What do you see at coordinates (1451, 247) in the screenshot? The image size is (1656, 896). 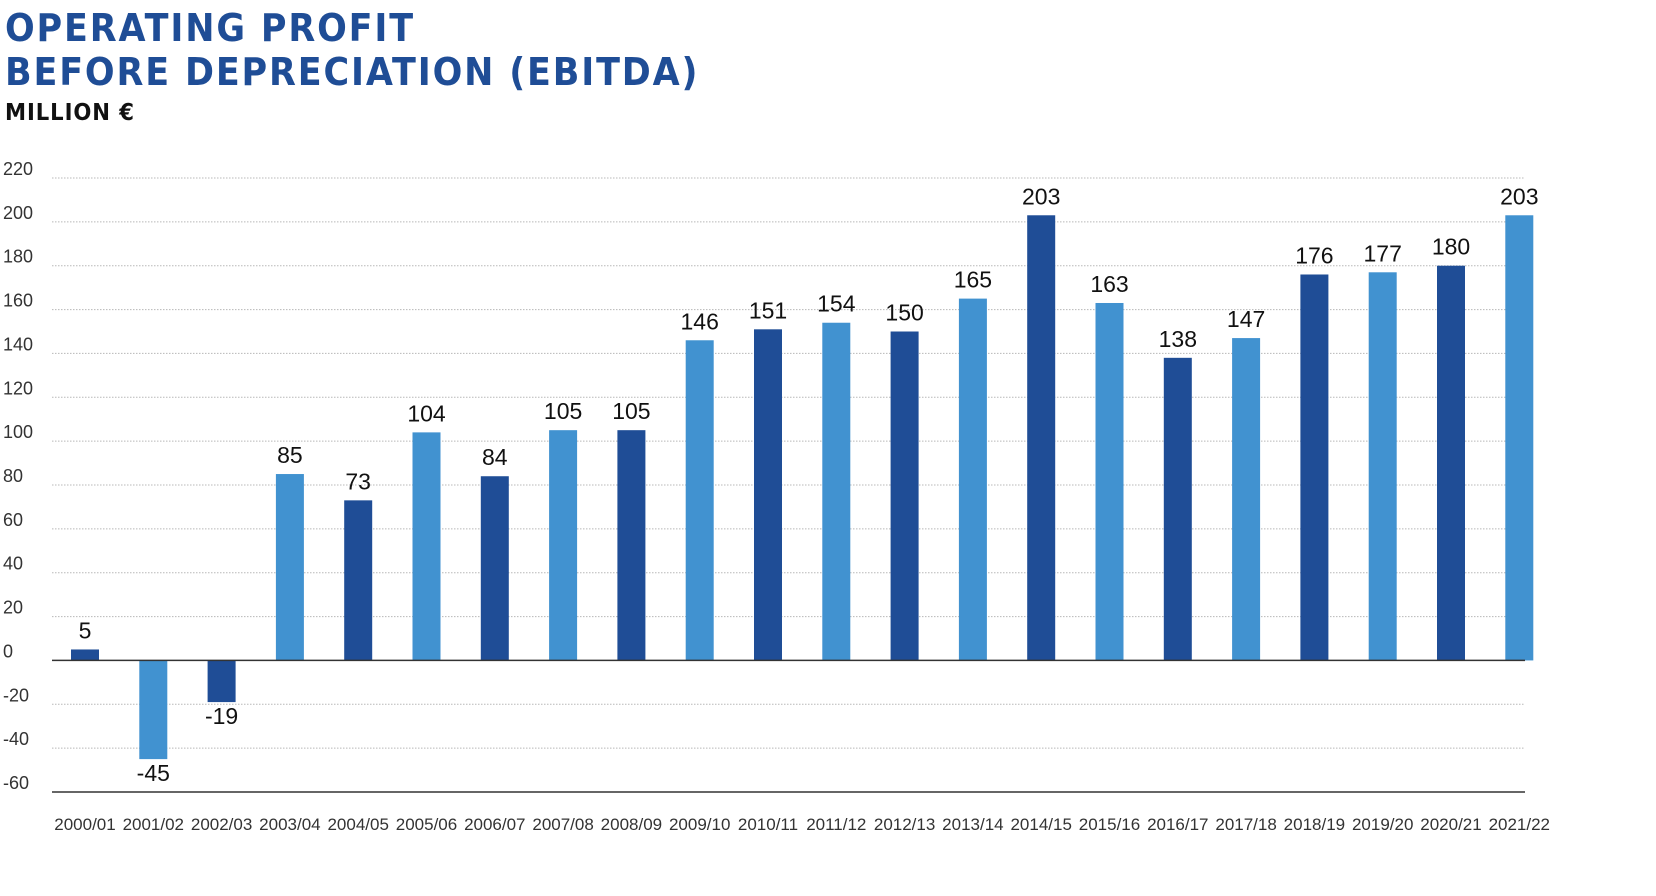 I see `value-label: 180` at bounding box center [1451, 247].